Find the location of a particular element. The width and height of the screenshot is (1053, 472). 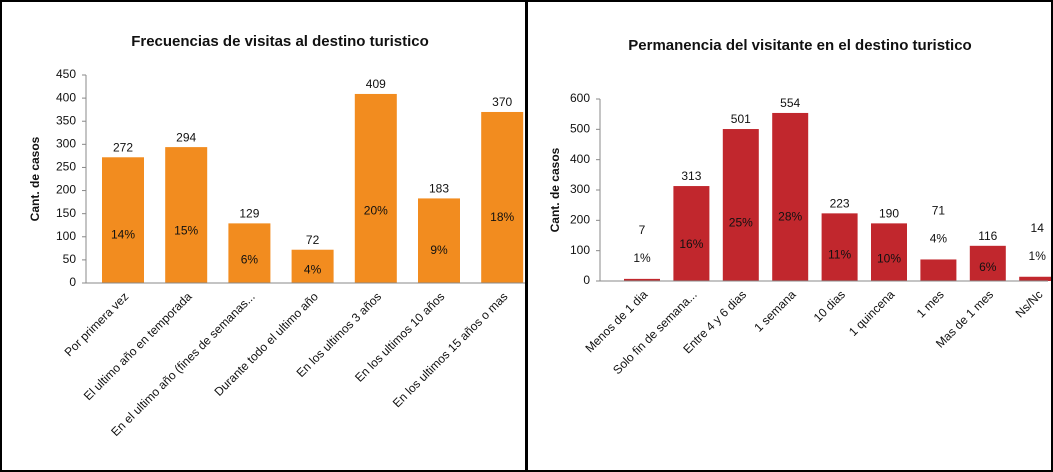

y-tick-label: 450 is located at coordinates (66, 74).